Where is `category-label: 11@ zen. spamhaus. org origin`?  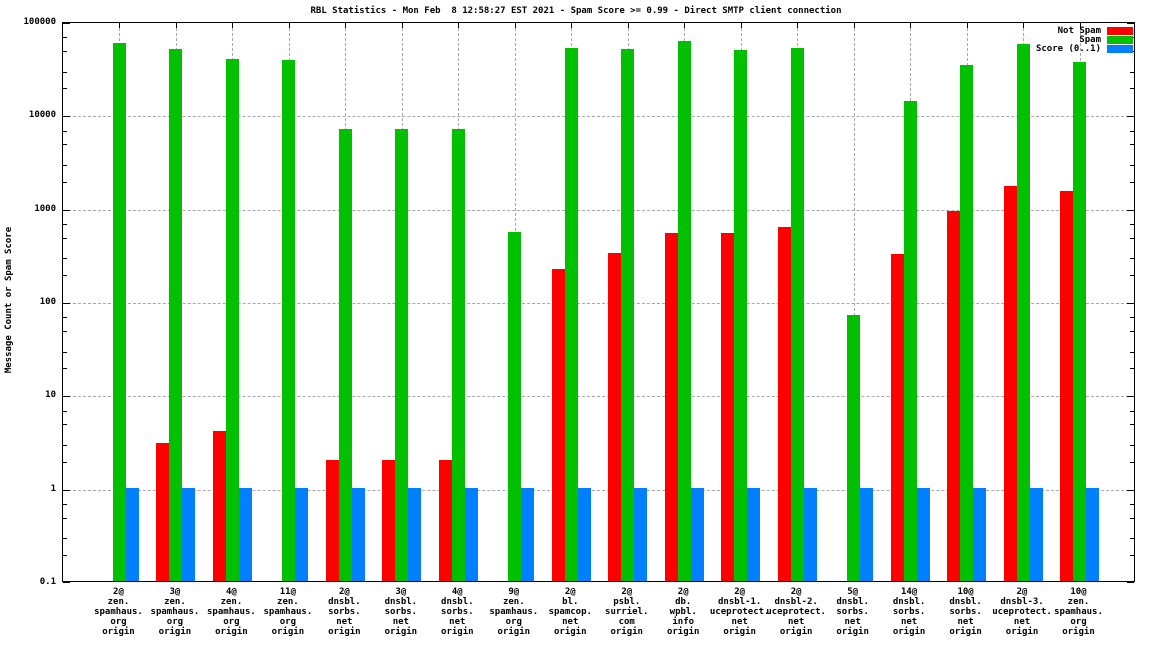 category-label: 11@ zen. spamhaus. org origin is located at coordinates (288, 612).